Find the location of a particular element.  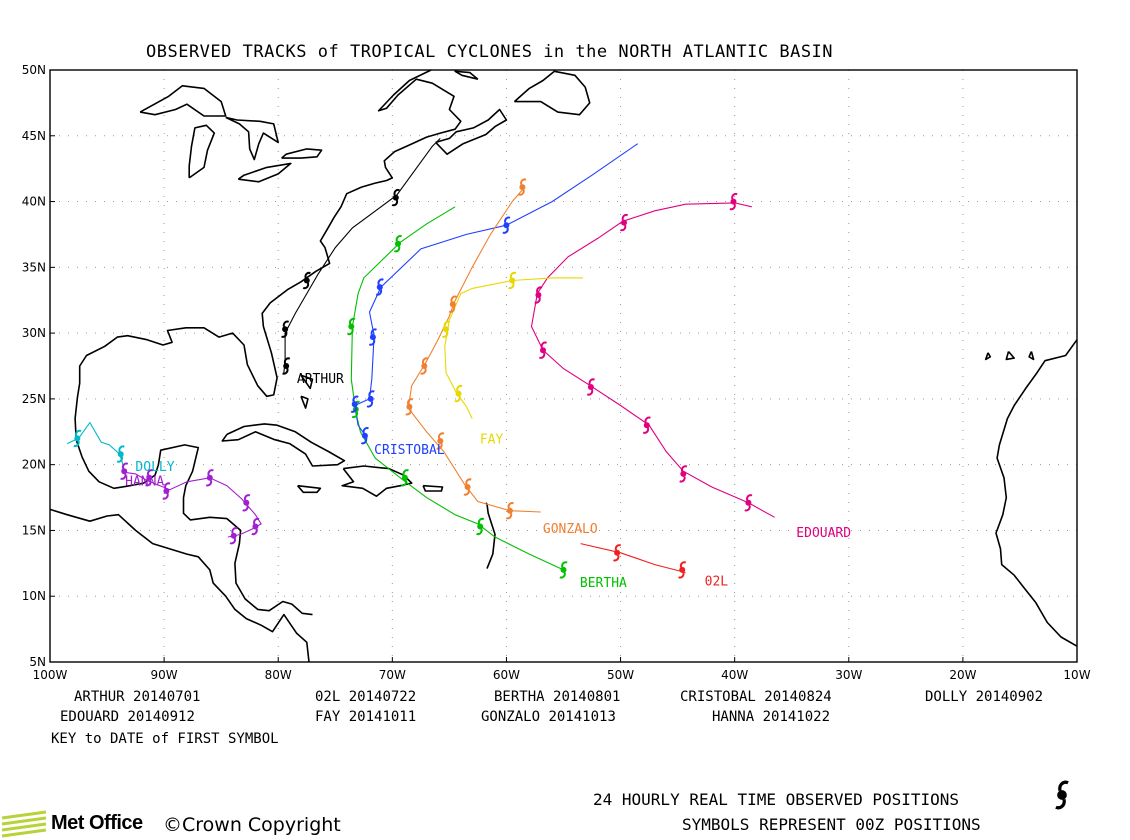

legend-storm-date: 20140701 is located at coordinates (167, 697).